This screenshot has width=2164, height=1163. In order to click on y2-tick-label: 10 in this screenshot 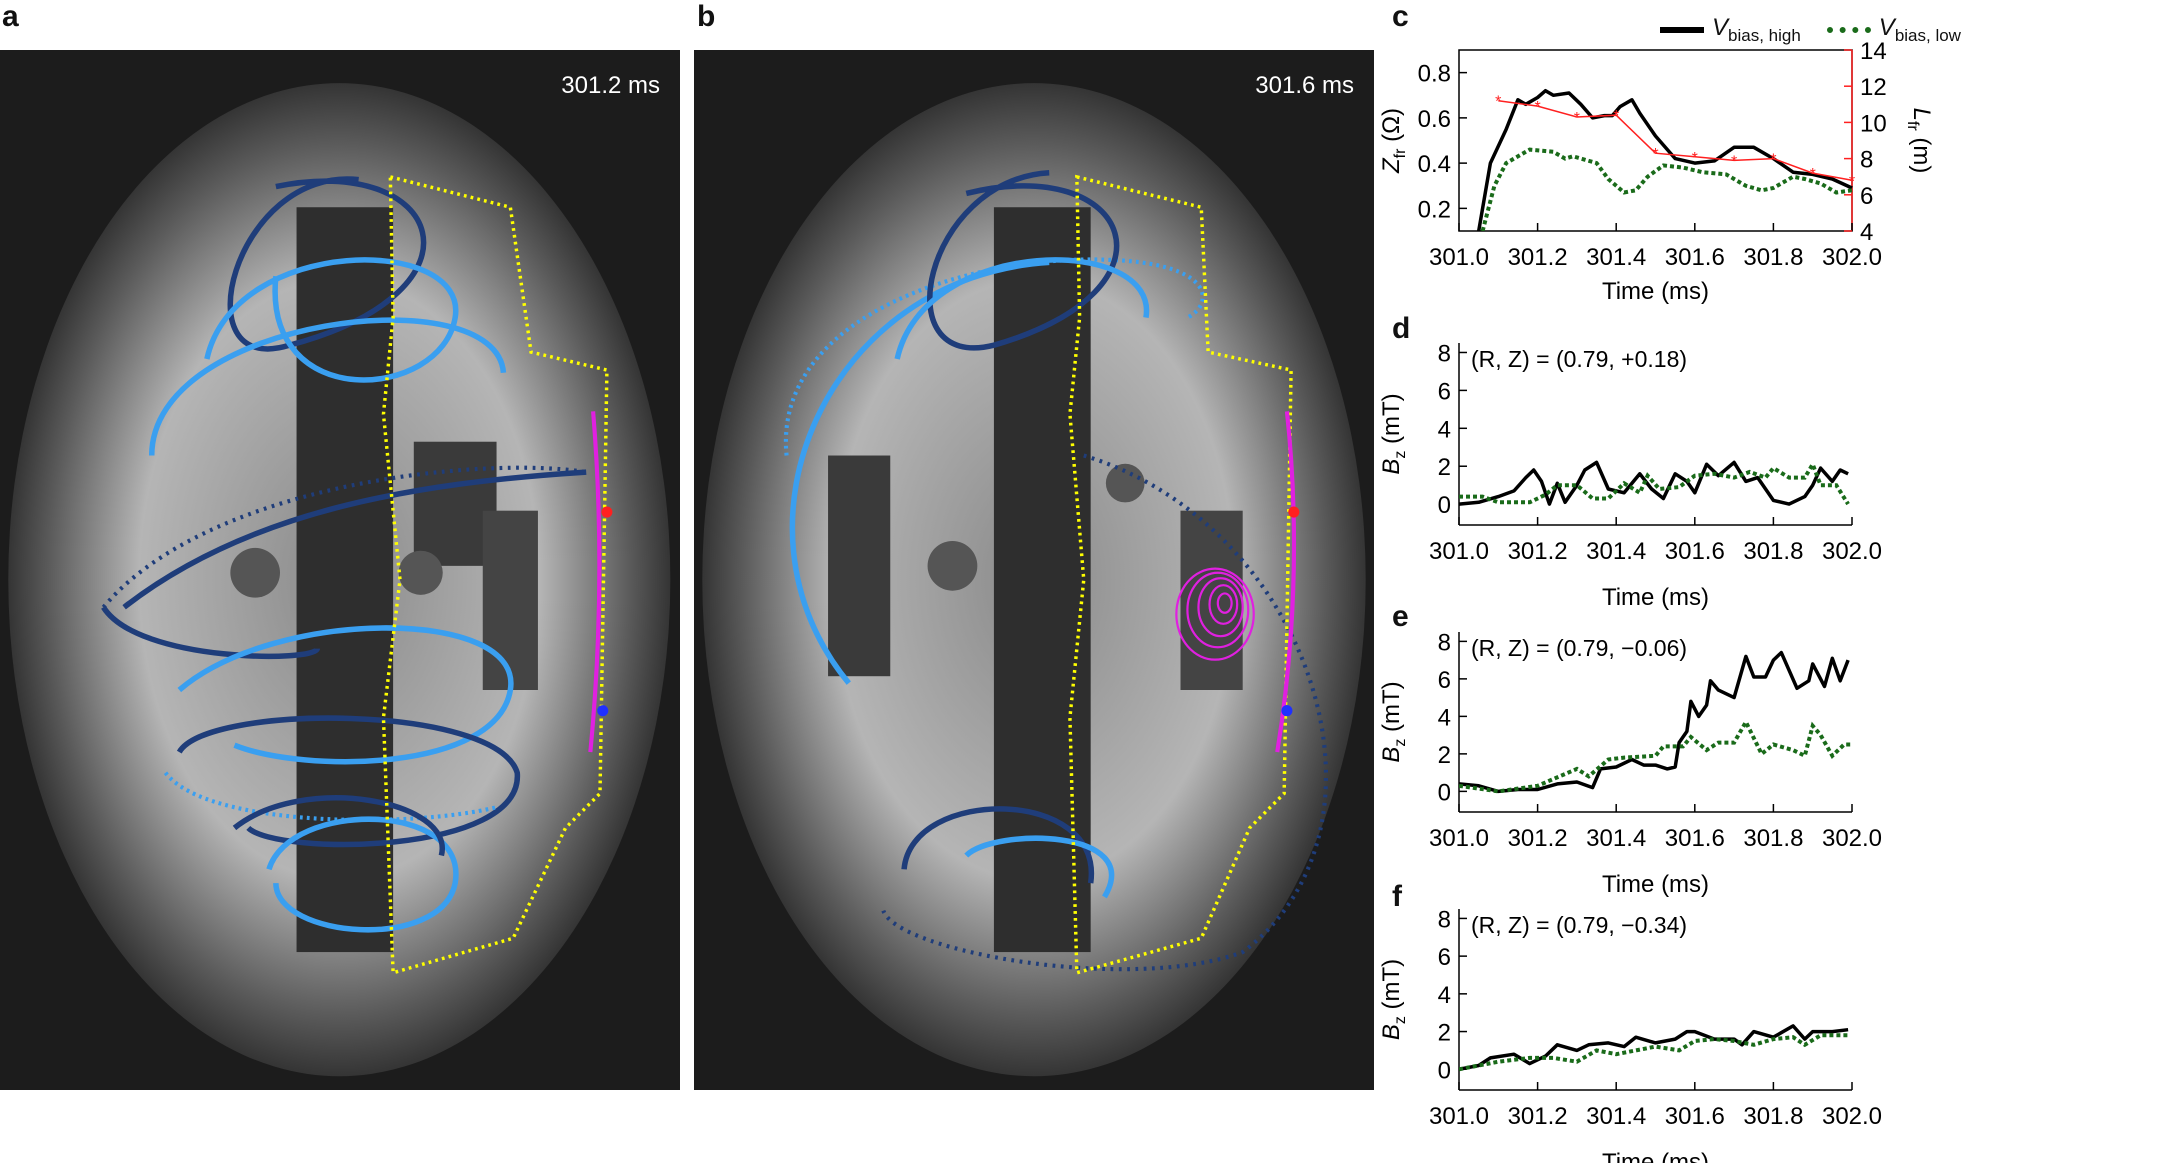, I will do `click(1873, 123)`.